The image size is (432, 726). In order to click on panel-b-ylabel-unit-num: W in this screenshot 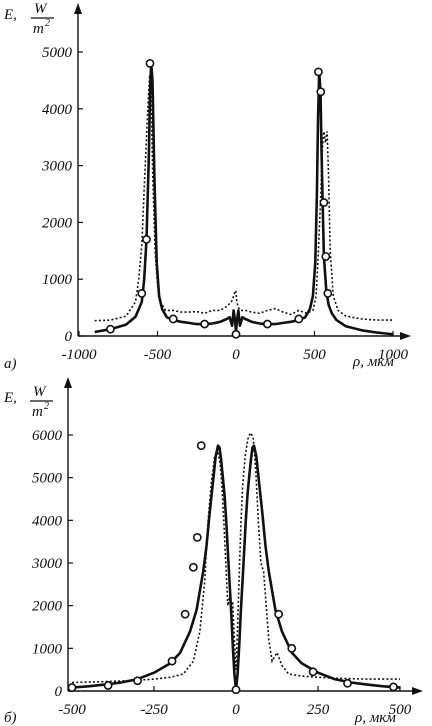, I will do `click(40, 392)`.